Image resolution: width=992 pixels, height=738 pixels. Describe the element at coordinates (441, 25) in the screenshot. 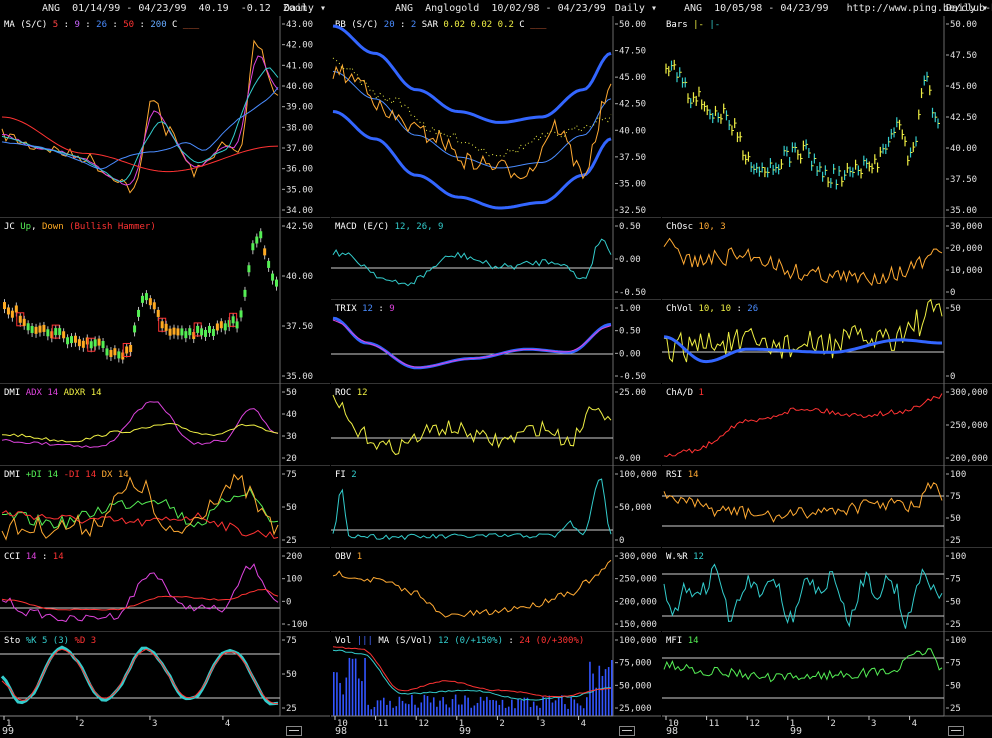

I see `middle-pane-label-bb: BB (S/C) 20 : 2 SAR 0.02 0.02 0.2 C ___` at that location.